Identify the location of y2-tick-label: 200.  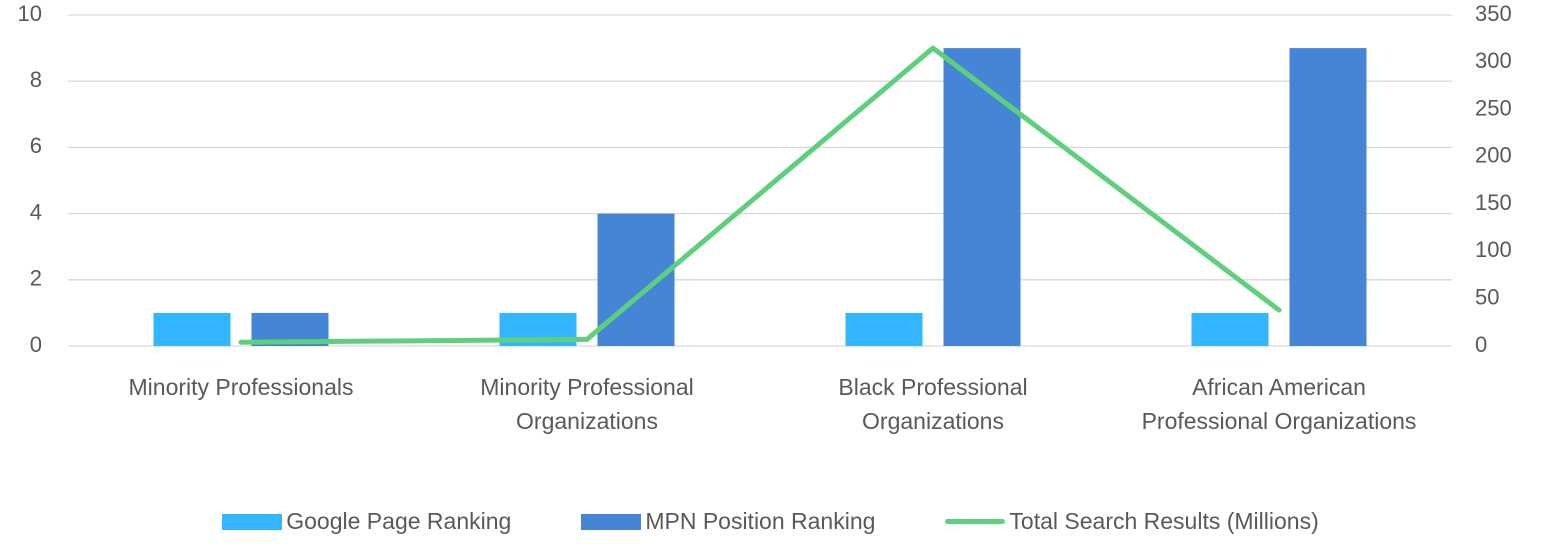
(1493, 155).